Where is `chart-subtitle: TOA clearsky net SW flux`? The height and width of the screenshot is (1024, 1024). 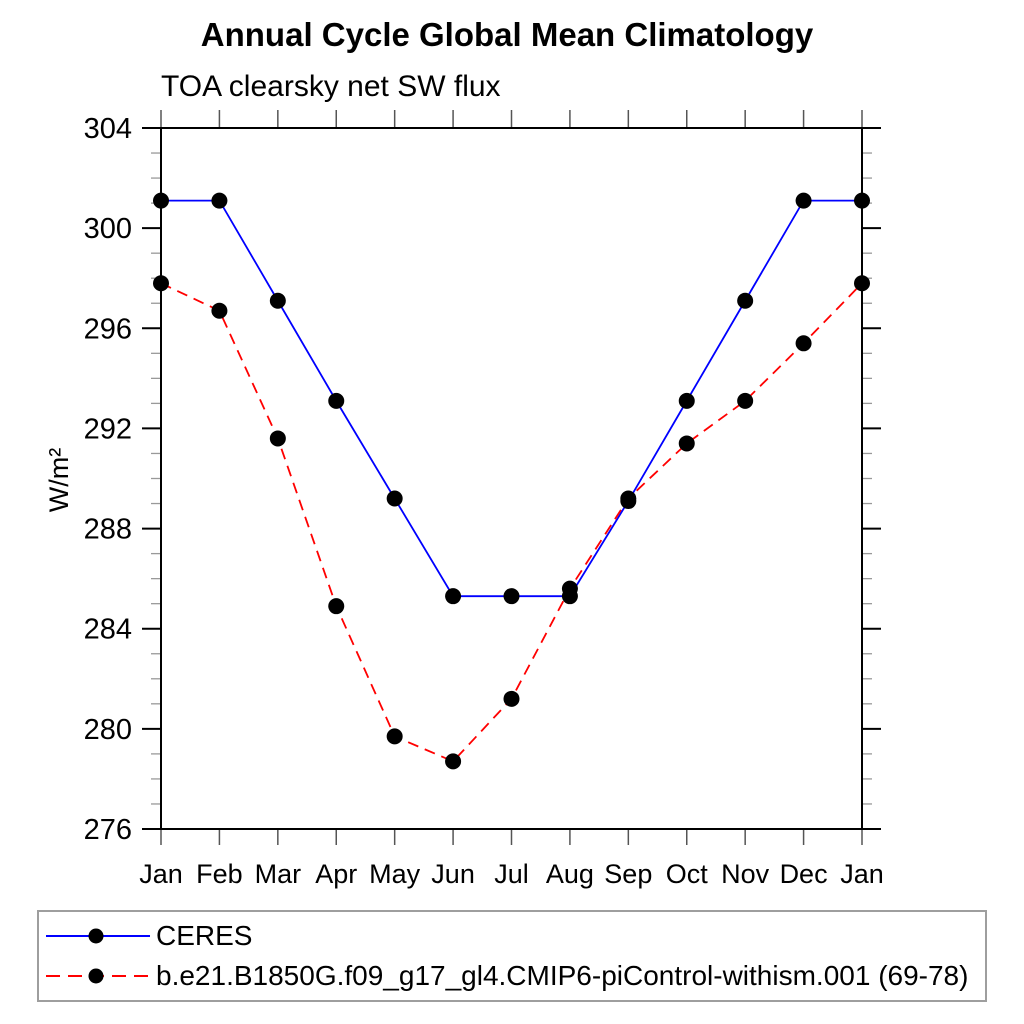 chart-subtitle: TOA clearsky net SW flux is located at coordinates (331, 86).